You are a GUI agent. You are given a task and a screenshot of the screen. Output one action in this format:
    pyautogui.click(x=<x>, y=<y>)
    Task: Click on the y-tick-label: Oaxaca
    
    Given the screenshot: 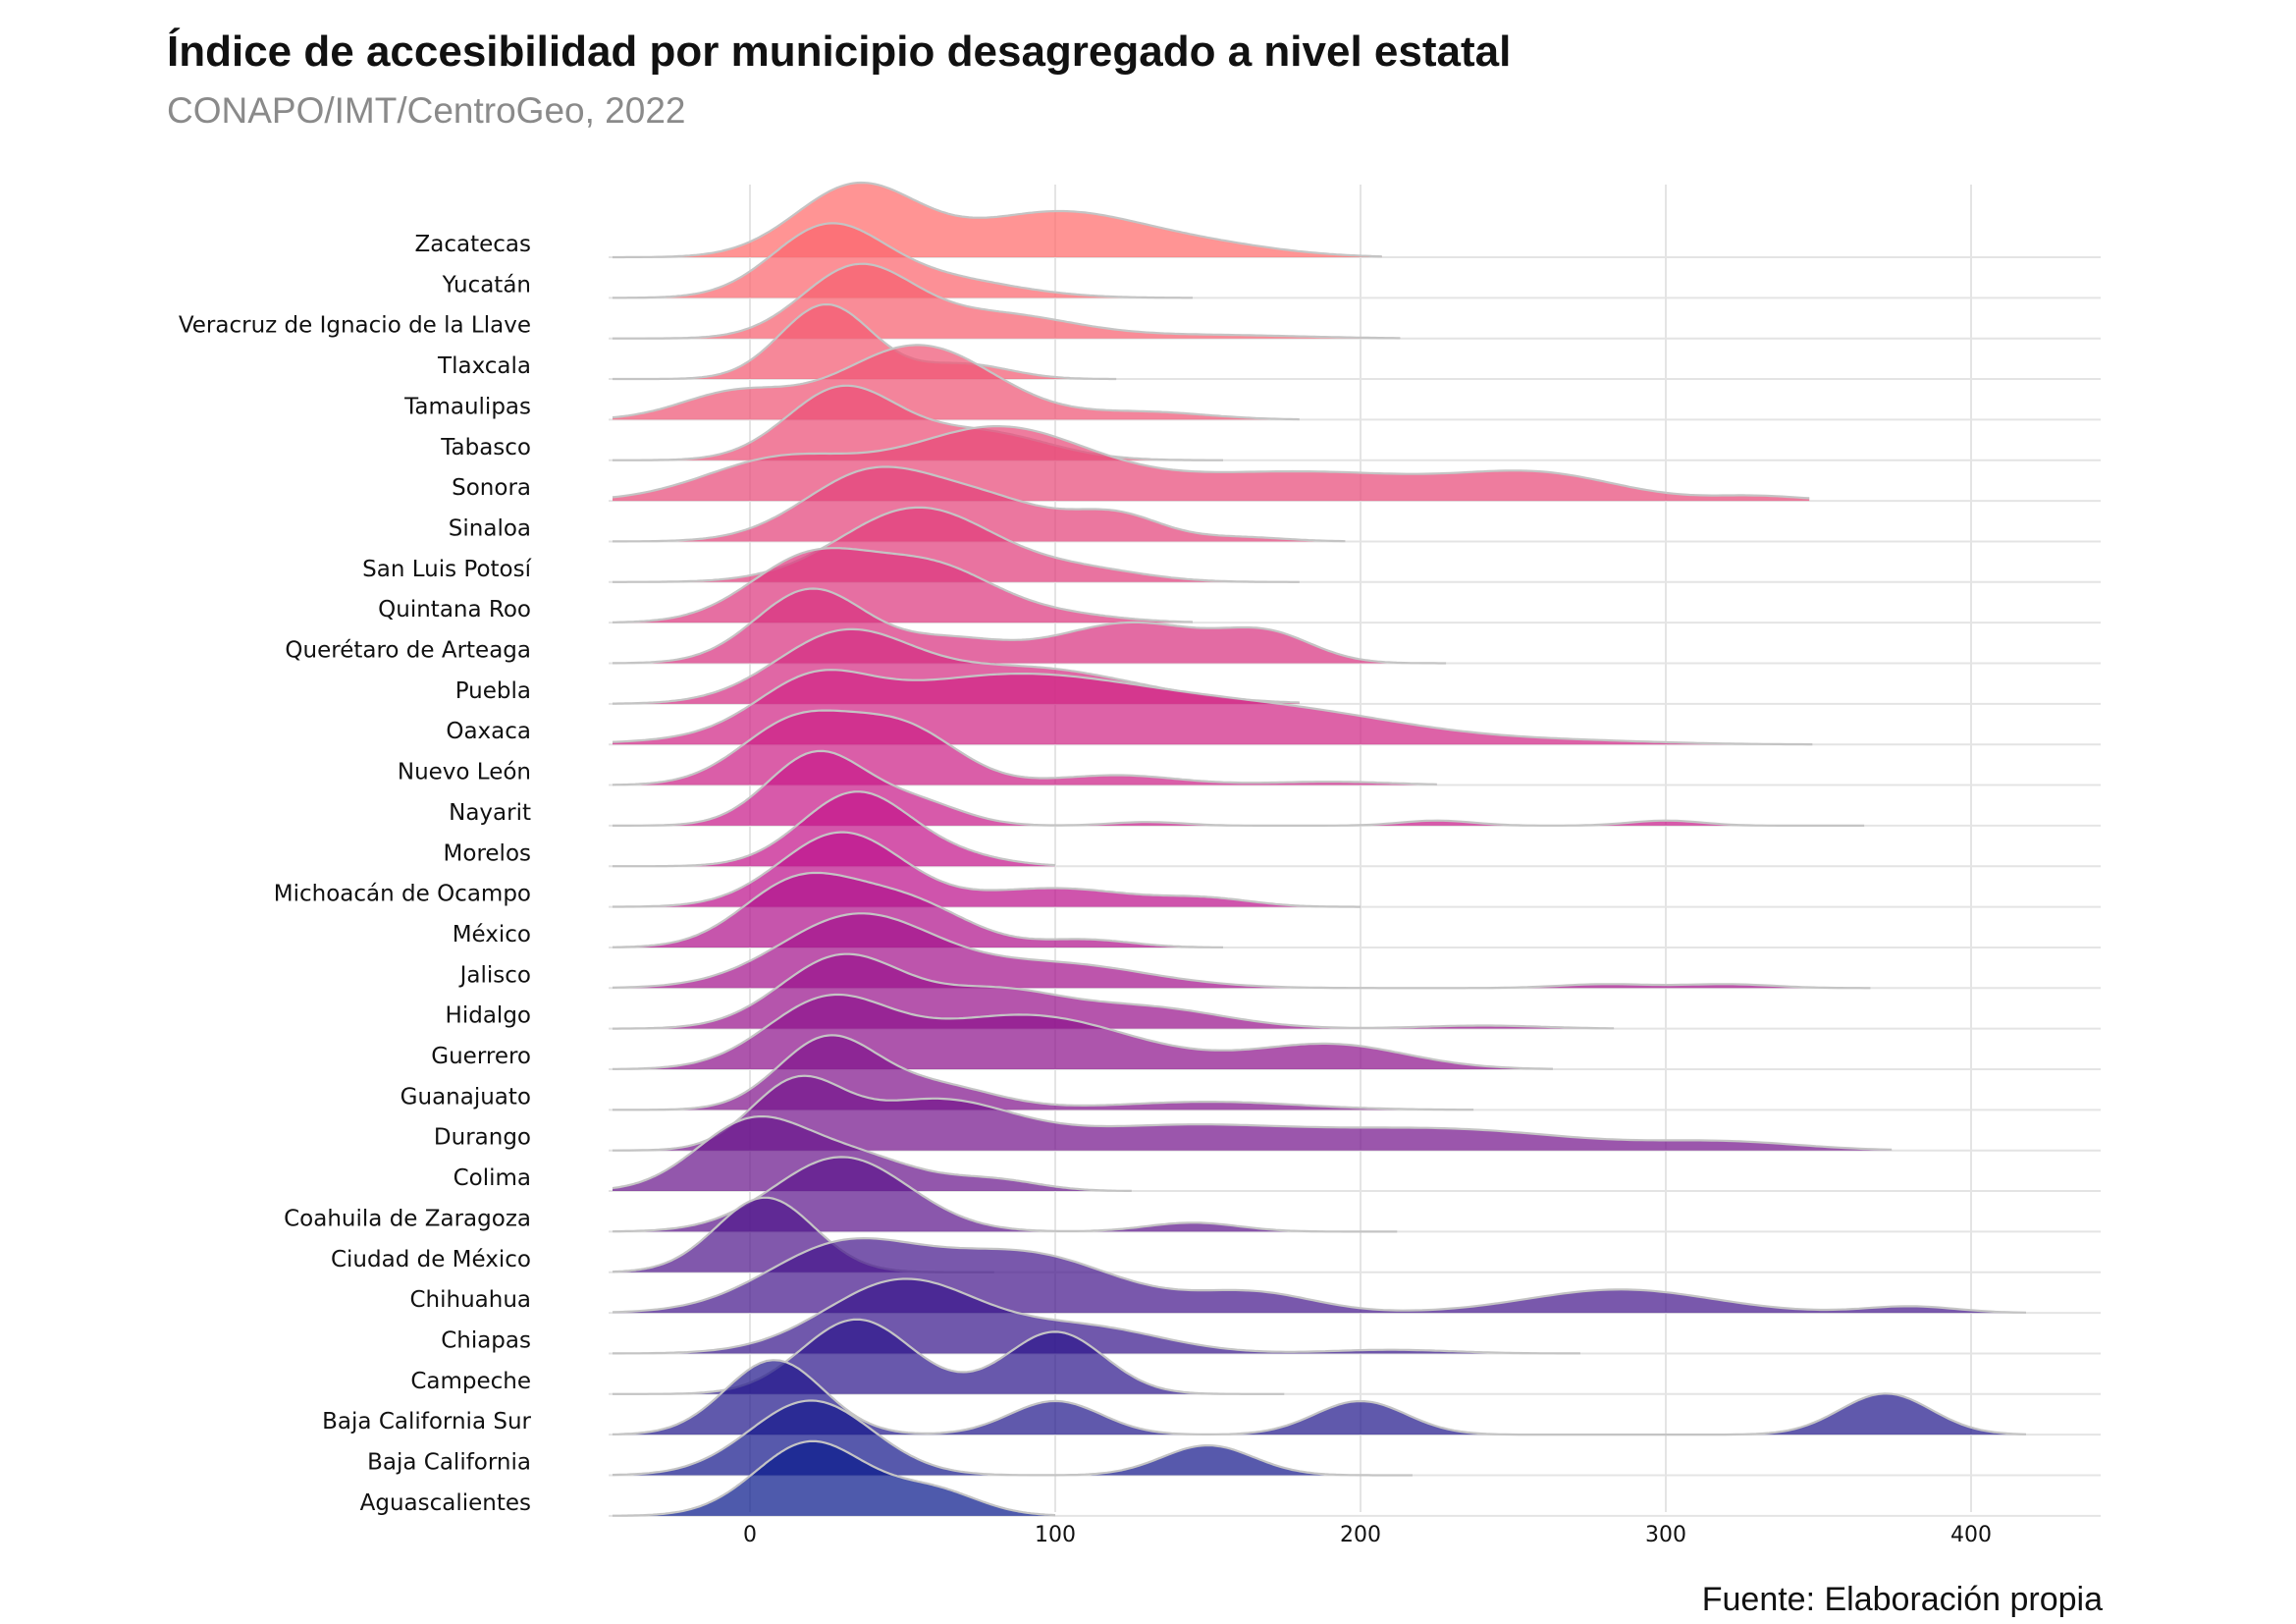 What is the action you would take?
    pyautogui.click(x=489, y=731)
    